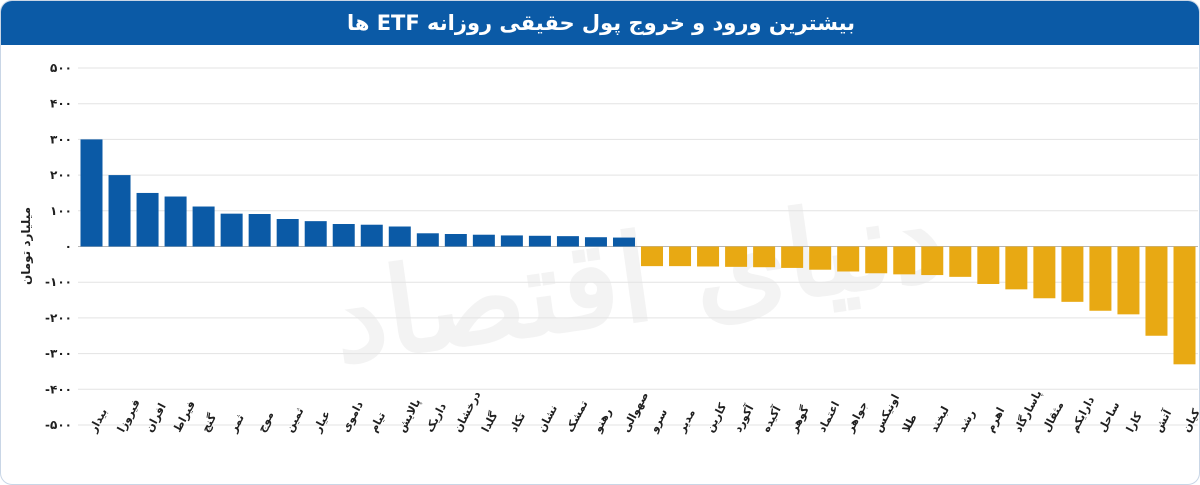  What do you see at coordinates (856, 417) in the screenshot?
I see `x-category-label: جواهر` at bounding box center [856, 417].